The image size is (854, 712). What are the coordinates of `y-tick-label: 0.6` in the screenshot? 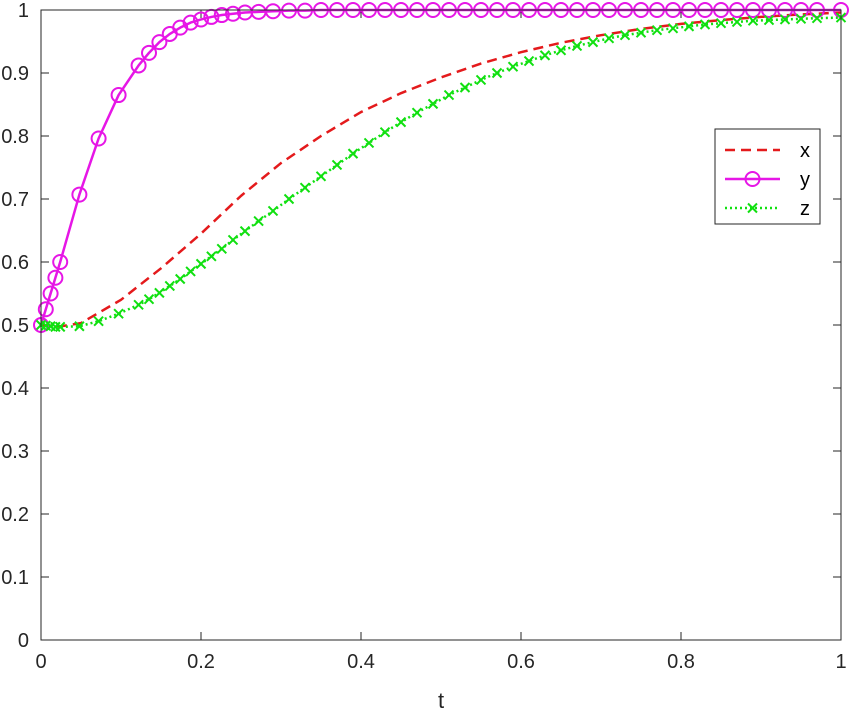 It's located at (15, 263).